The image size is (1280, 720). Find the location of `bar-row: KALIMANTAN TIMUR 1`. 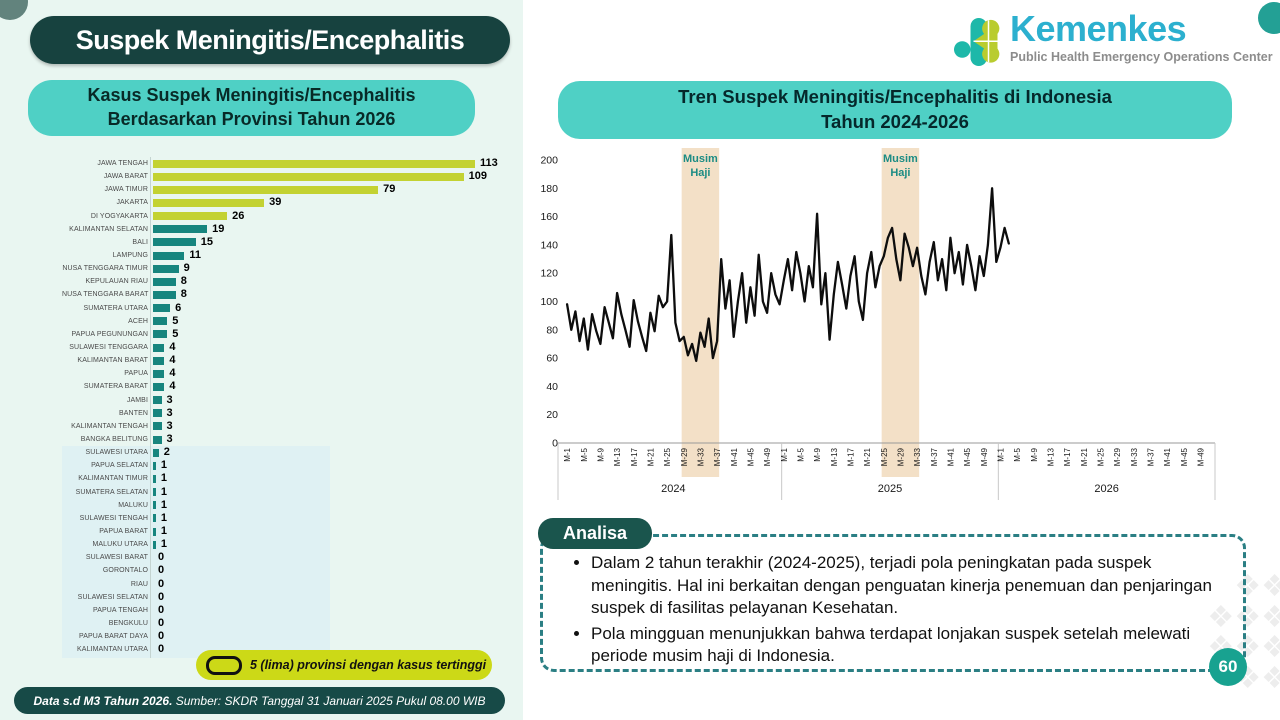

bar-row: KALIMANTAN TIMUR 1 is located at coordinates (284, 478).